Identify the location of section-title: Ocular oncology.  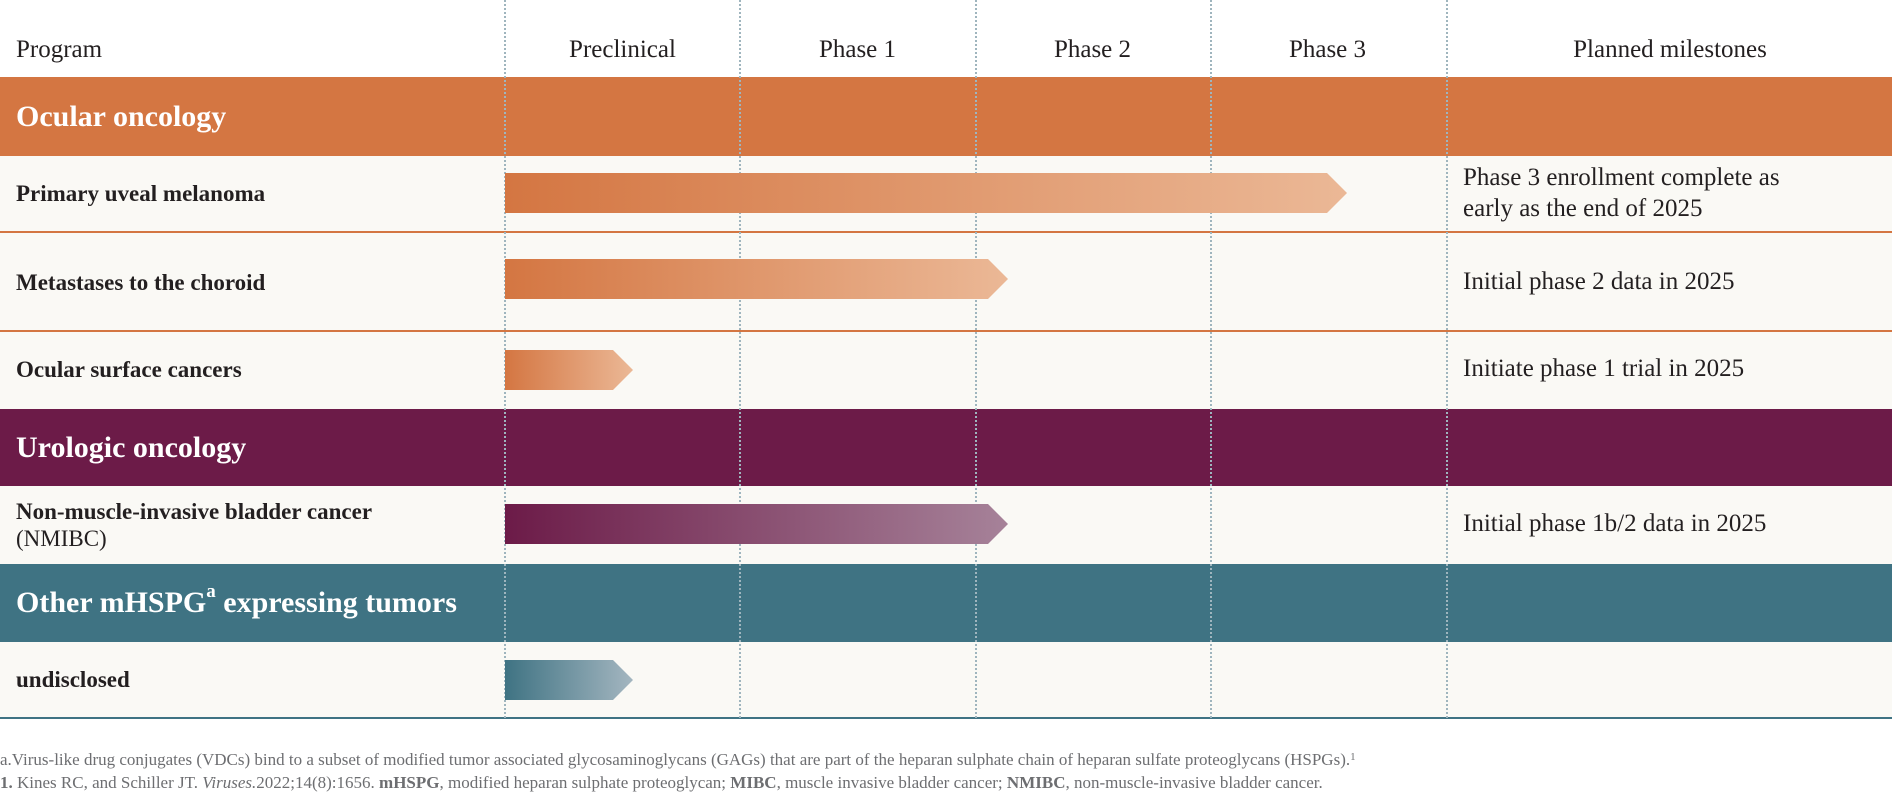
(121, 116).